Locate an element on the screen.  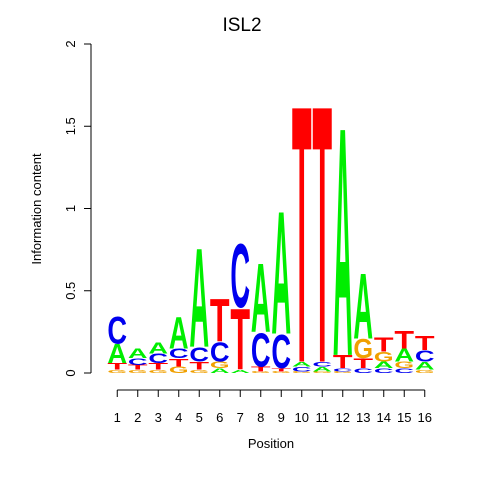
x-tick-label: 11 is located at coordinates (323, 417).